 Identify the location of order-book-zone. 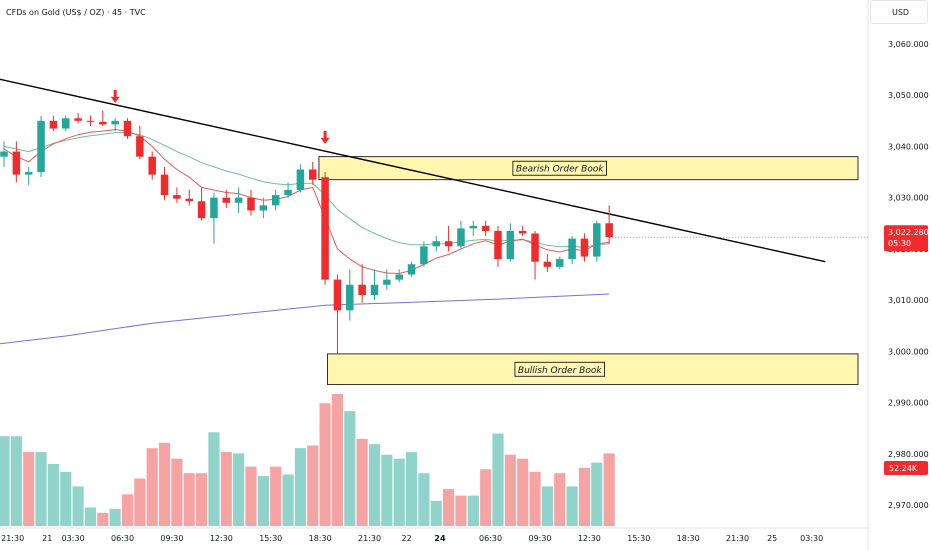
(588, 168).